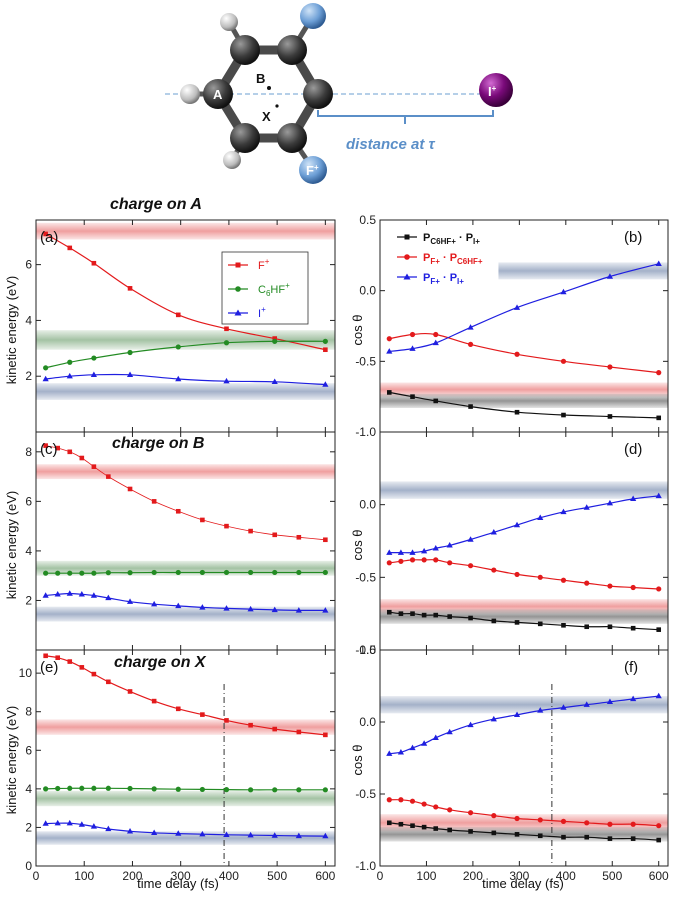 This screenshot has width=673, height=897. What do you see at coordinates (49, 449) in the screenshot?
I see `panel-label: (c)` at bounding box center [49, 449].